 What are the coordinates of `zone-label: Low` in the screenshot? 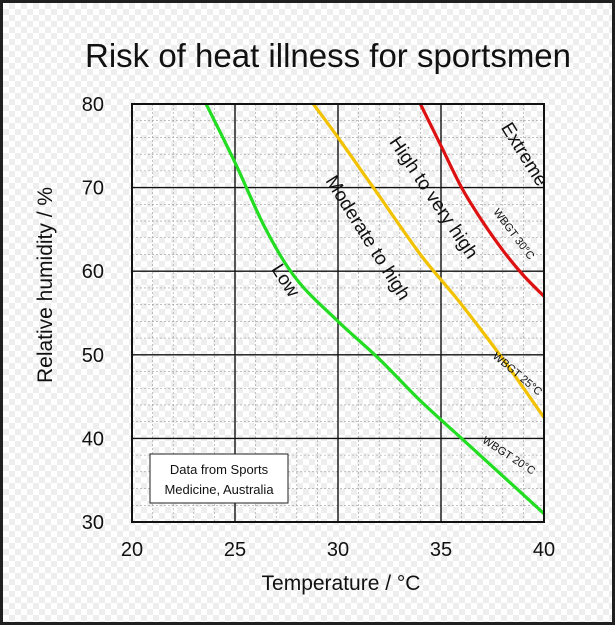 It's located at (285, 280).